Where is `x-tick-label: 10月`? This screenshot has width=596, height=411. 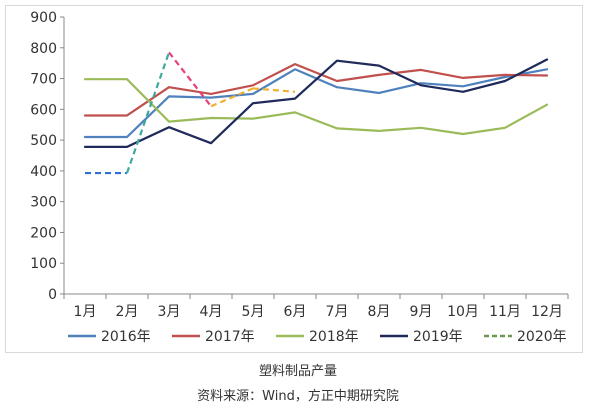 x-tick-label: 10月 is located at coordinates (463, 312).